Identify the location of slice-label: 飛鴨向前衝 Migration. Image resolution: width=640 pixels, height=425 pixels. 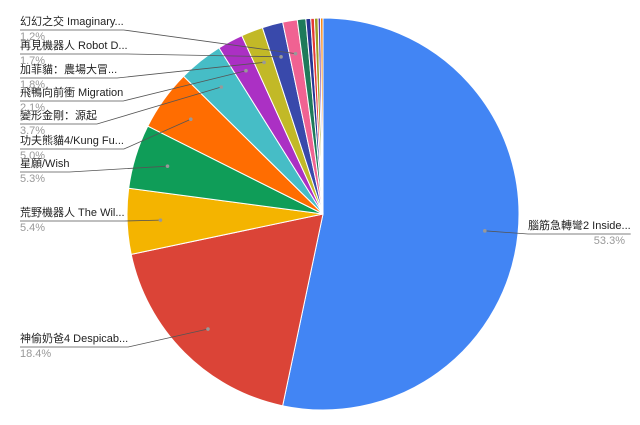
(71, 92).